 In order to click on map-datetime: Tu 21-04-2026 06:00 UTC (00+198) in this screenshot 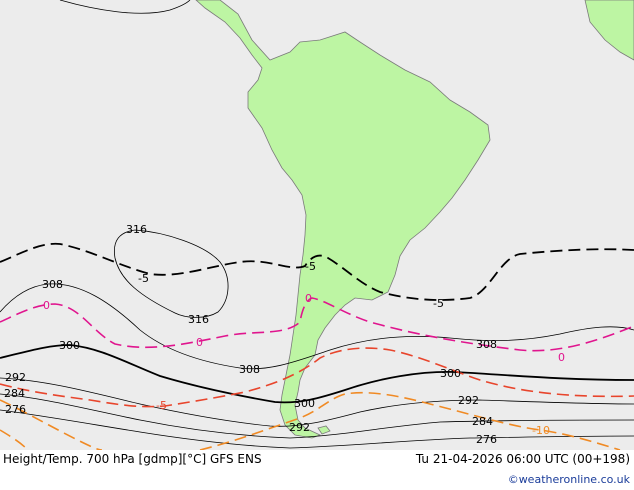, I will do `click(522, 459)`.